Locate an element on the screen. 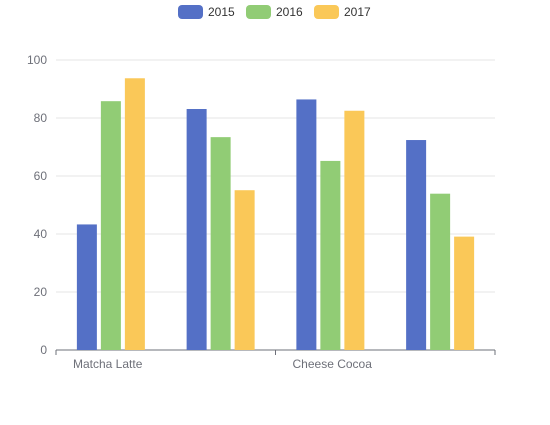 This screenshot has height=425, width=550. legend-label: 2016 is located at coordinates (289, 12).